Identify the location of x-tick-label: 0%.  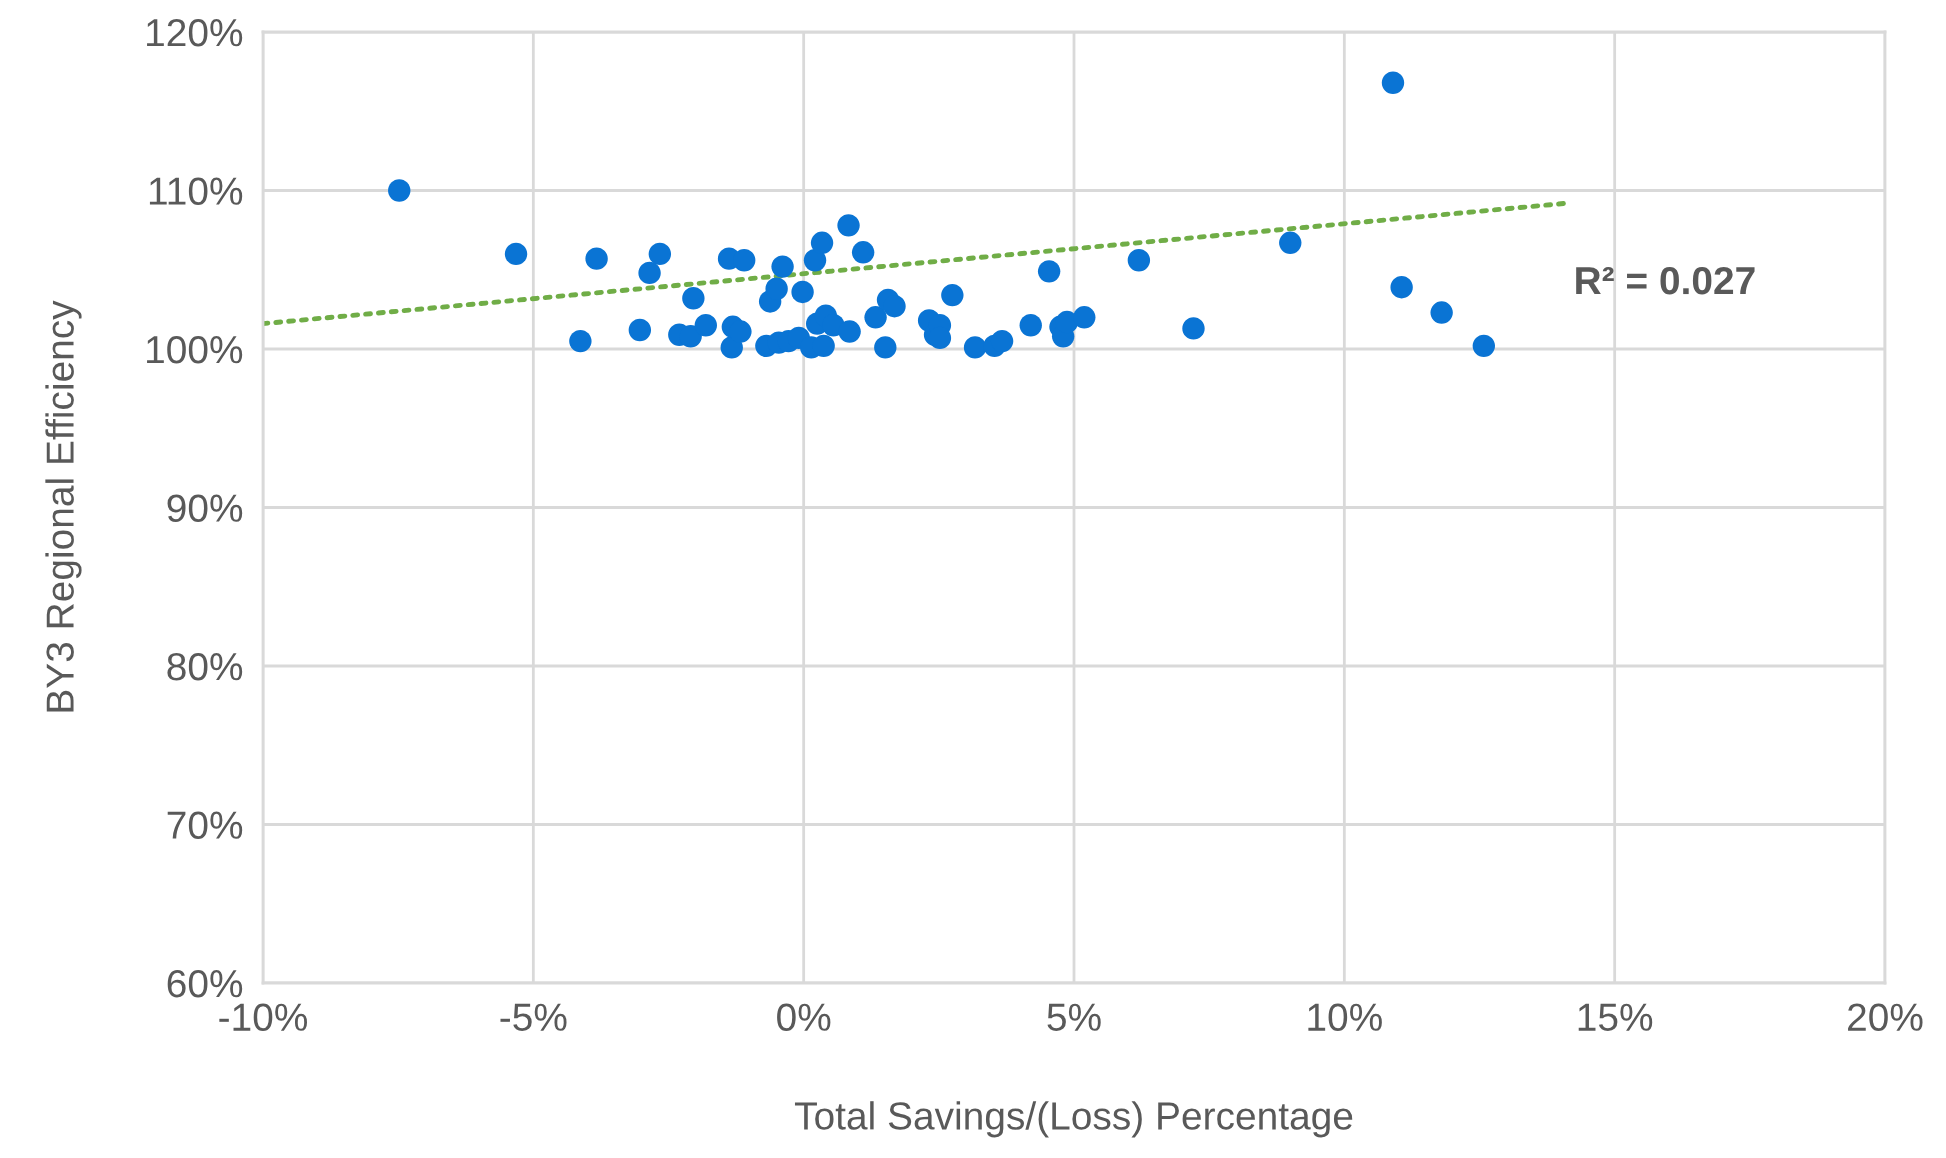
(804, 1017).